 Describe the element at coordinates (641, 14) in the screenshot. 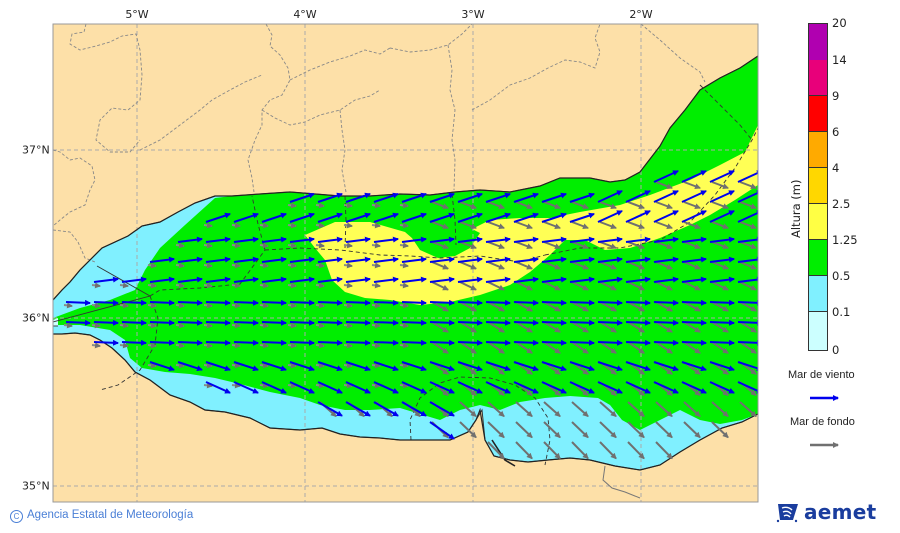

I see `lon-tick-2w: 2°W` at that location.